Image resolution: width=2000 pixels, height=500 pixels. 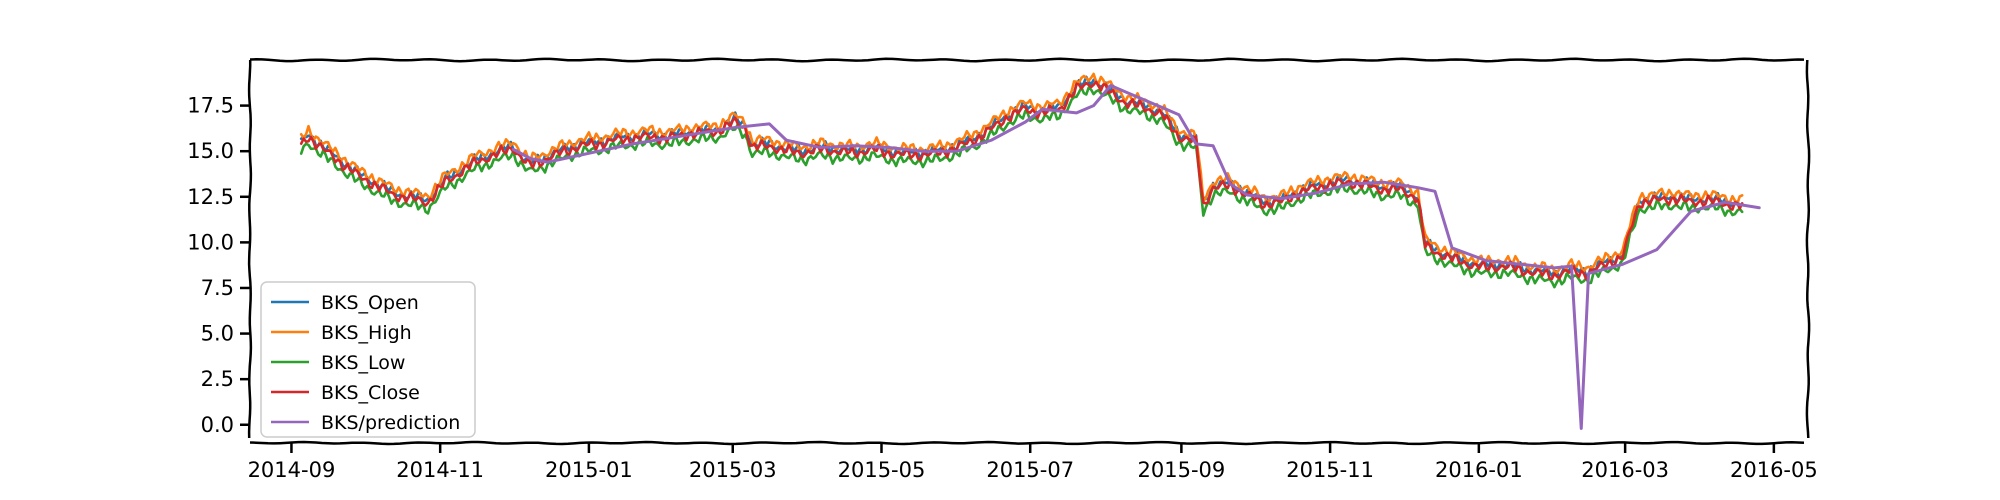 What do you see at coordinates (1479, 470) in the screenshot?
I see `x-tick-label: 2016-01` at bounding box center [1479, 470].